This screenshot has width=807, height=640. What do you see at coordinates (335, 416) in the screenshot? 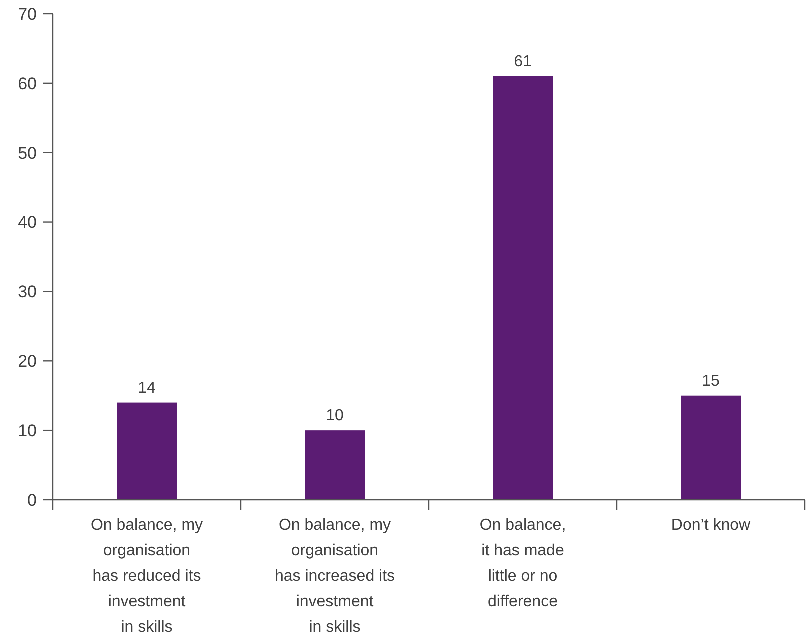
I see `data-label: 10` at bounding box center [335, 416].